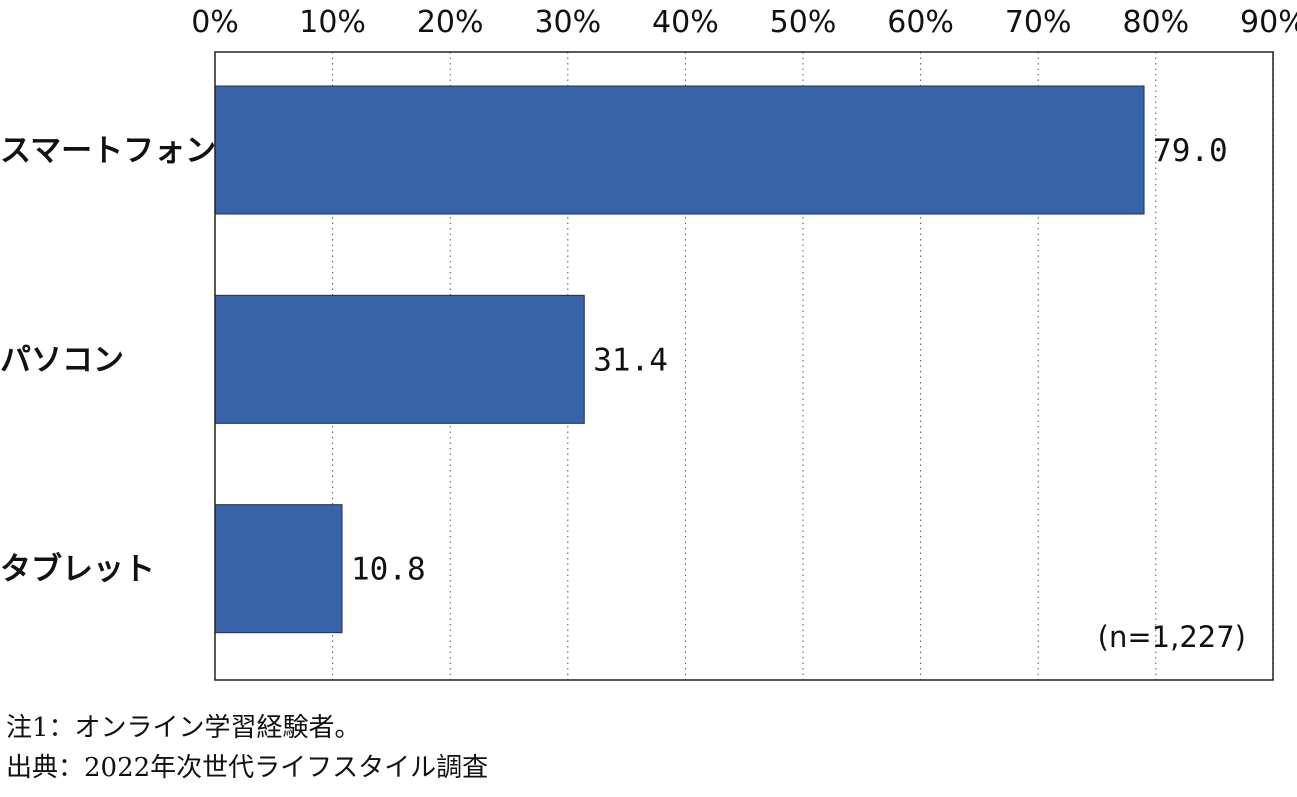 The image size is (1297, 797). Describe the element at coordinates (567, 22) in the screenshot. I see `x-tick-label: 30%` at that location.